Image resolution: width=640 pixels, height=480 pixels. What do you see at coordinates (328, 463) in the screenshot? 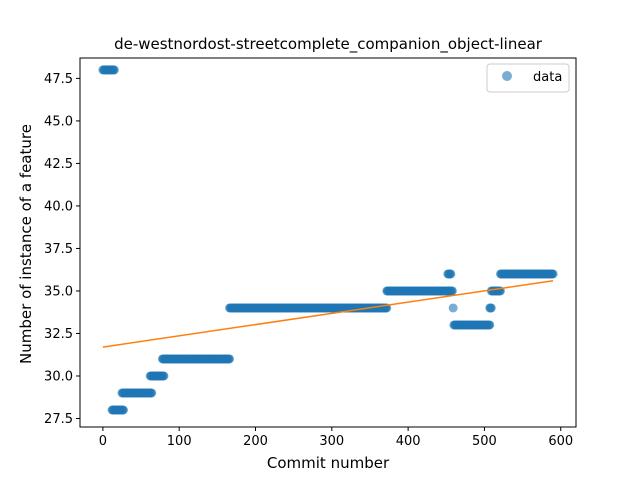
I see `x-axis-label: Commit number` at bounding box center [328, 463].